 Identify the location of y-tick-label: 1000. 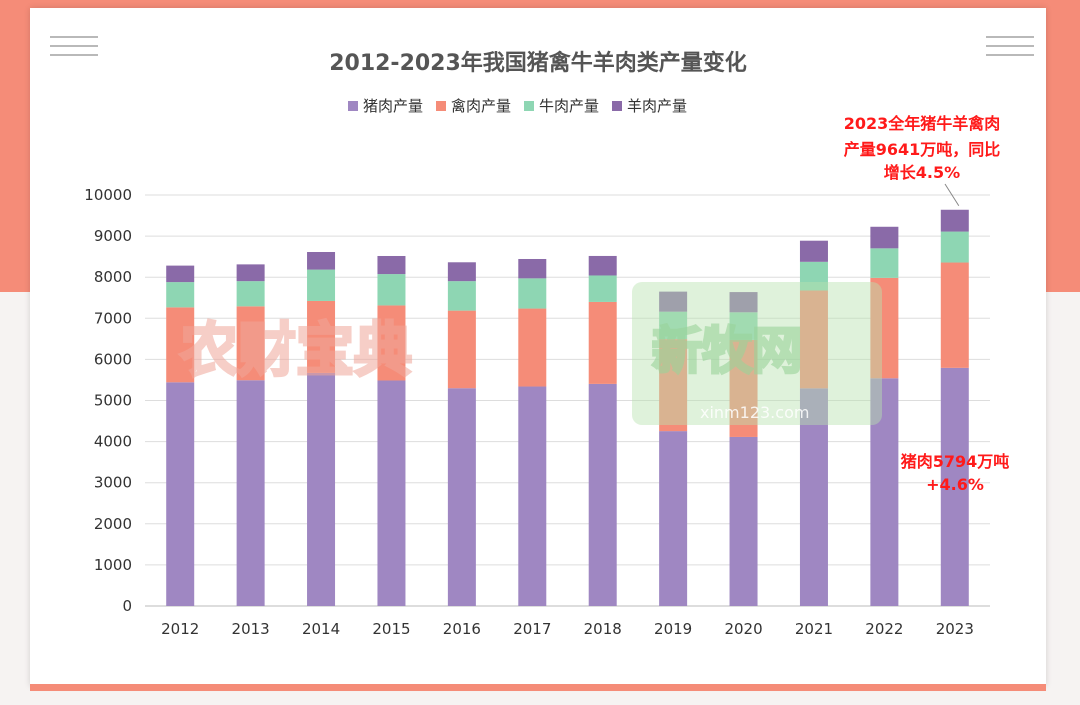
(113, 565).